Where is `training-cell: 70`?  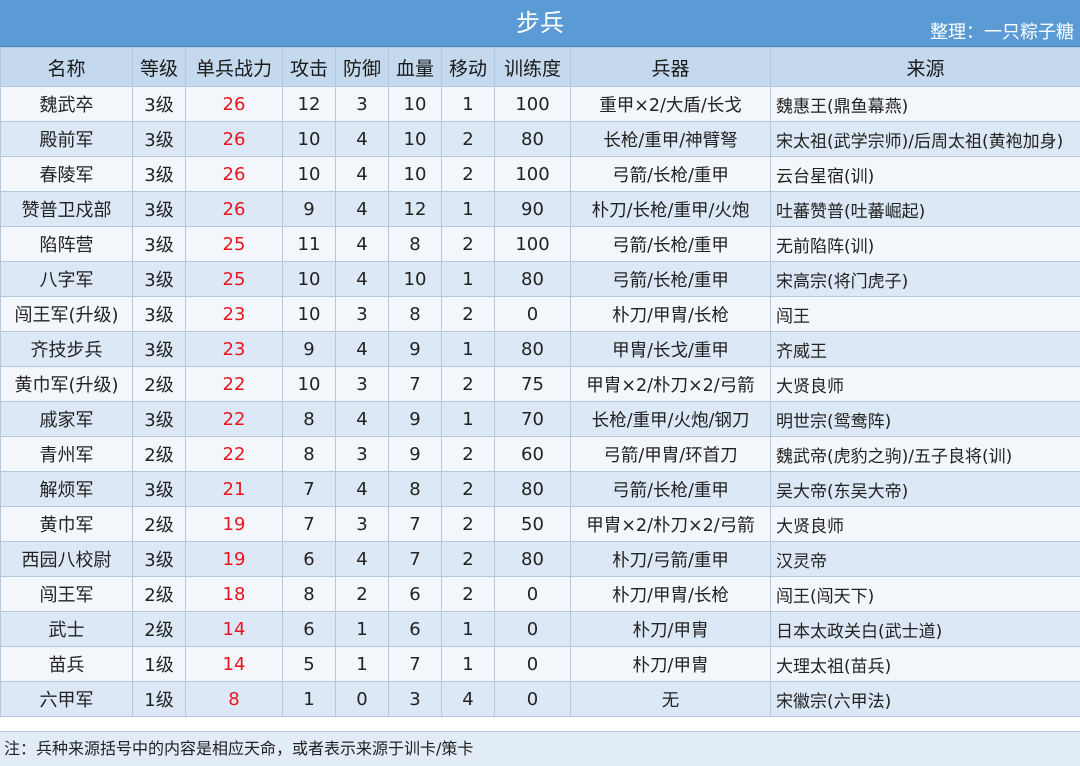 training-cell: 70 is located at coordinates (532, 419).